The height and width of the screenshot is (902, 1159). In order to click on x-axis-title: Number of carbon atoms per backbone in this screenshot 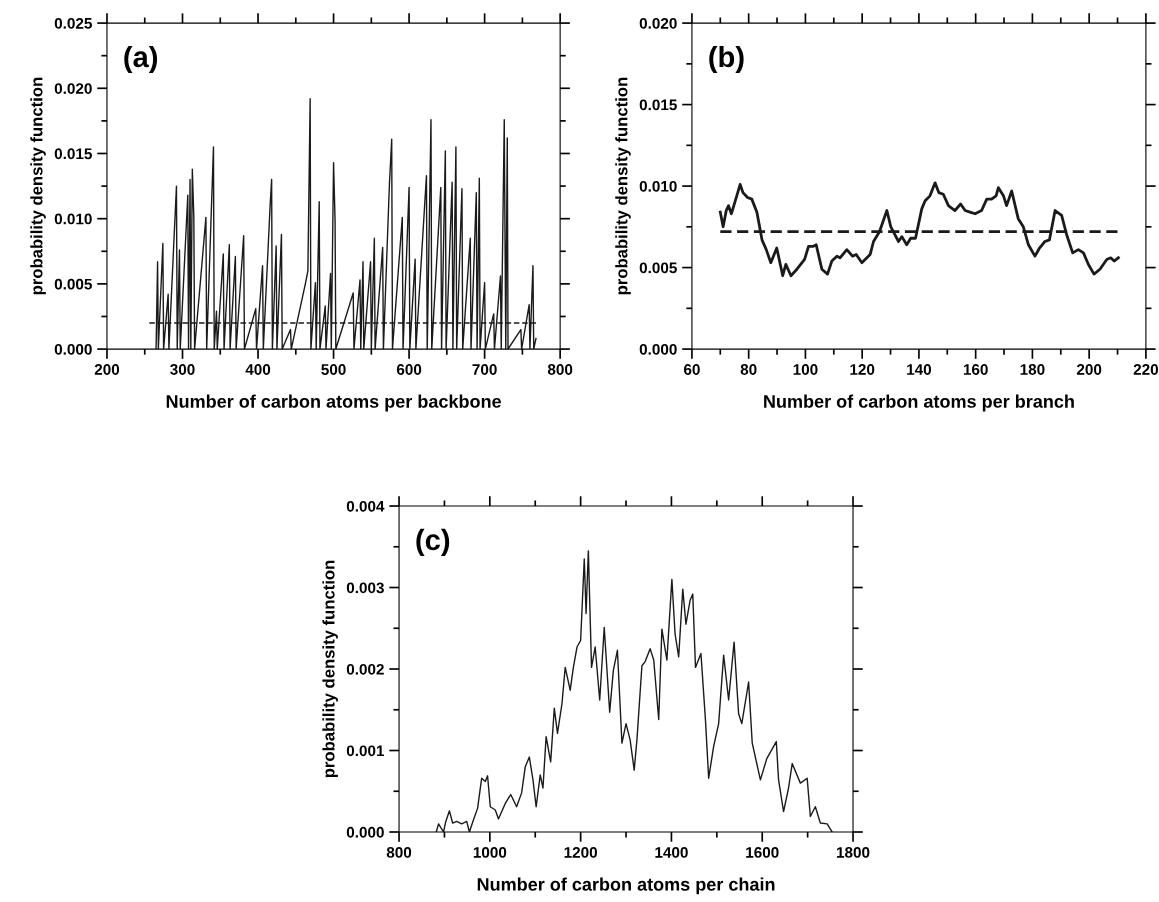, I will do `click(333, 403)`.